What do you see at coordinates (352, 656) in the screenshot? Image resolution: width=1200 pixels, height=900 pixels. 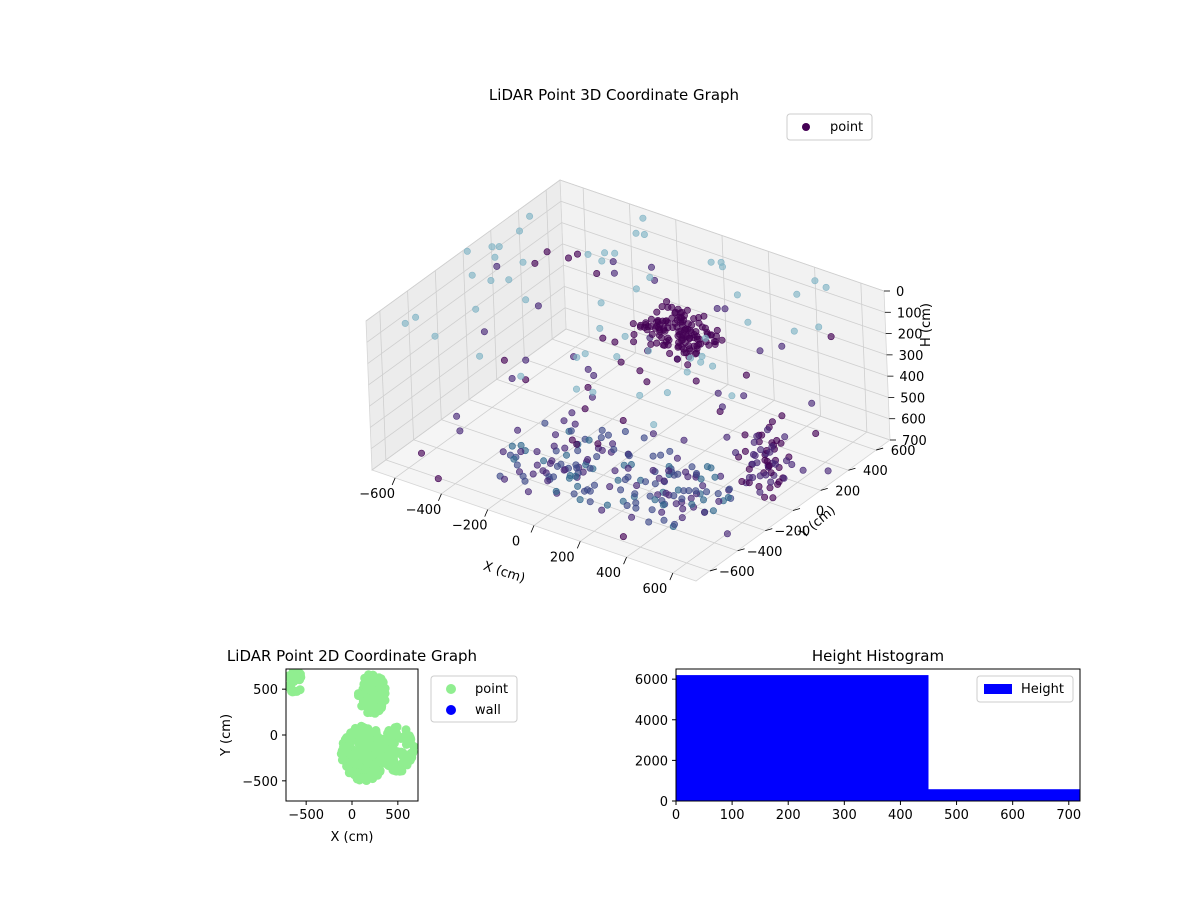 I see `chart-2d-title: LiDAR Point 2D Coordinate Graph` at bounding box center [352, 656].